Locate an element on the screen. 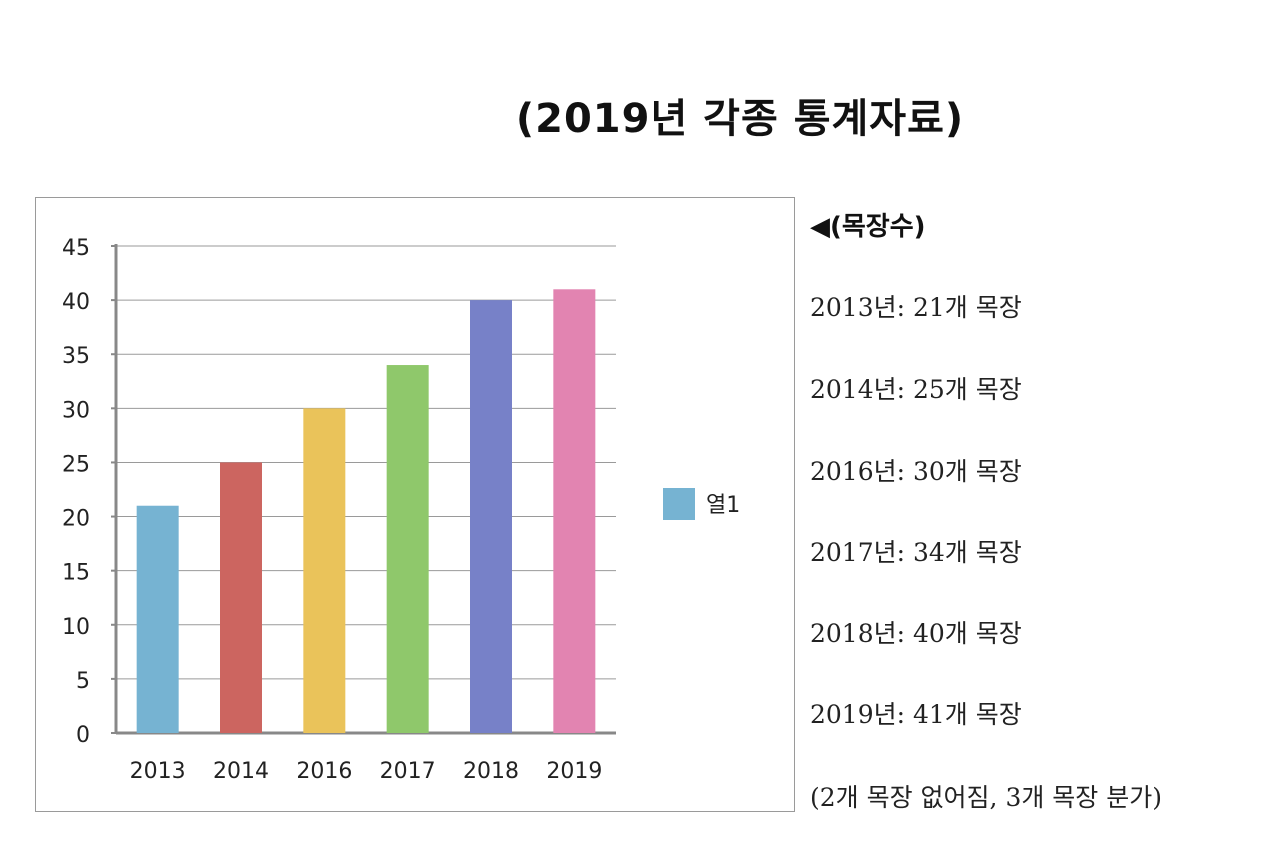  x-tick-label-2016: 2016 is located at coordinates (324, 771).